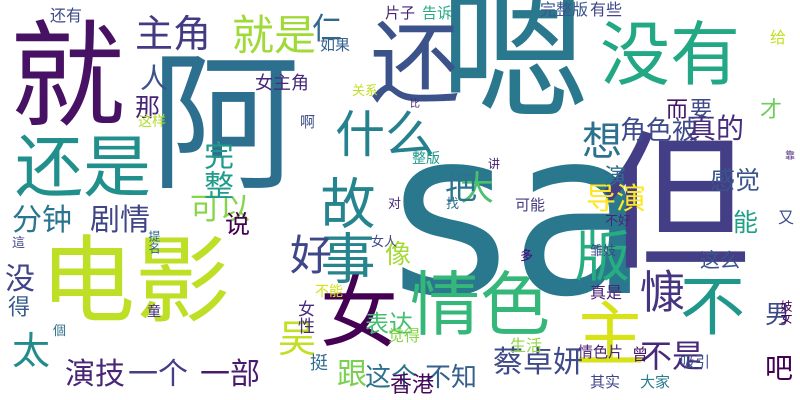 This screenshot has height=400, width=800. I want to click on word: 把, so click(461, 188).